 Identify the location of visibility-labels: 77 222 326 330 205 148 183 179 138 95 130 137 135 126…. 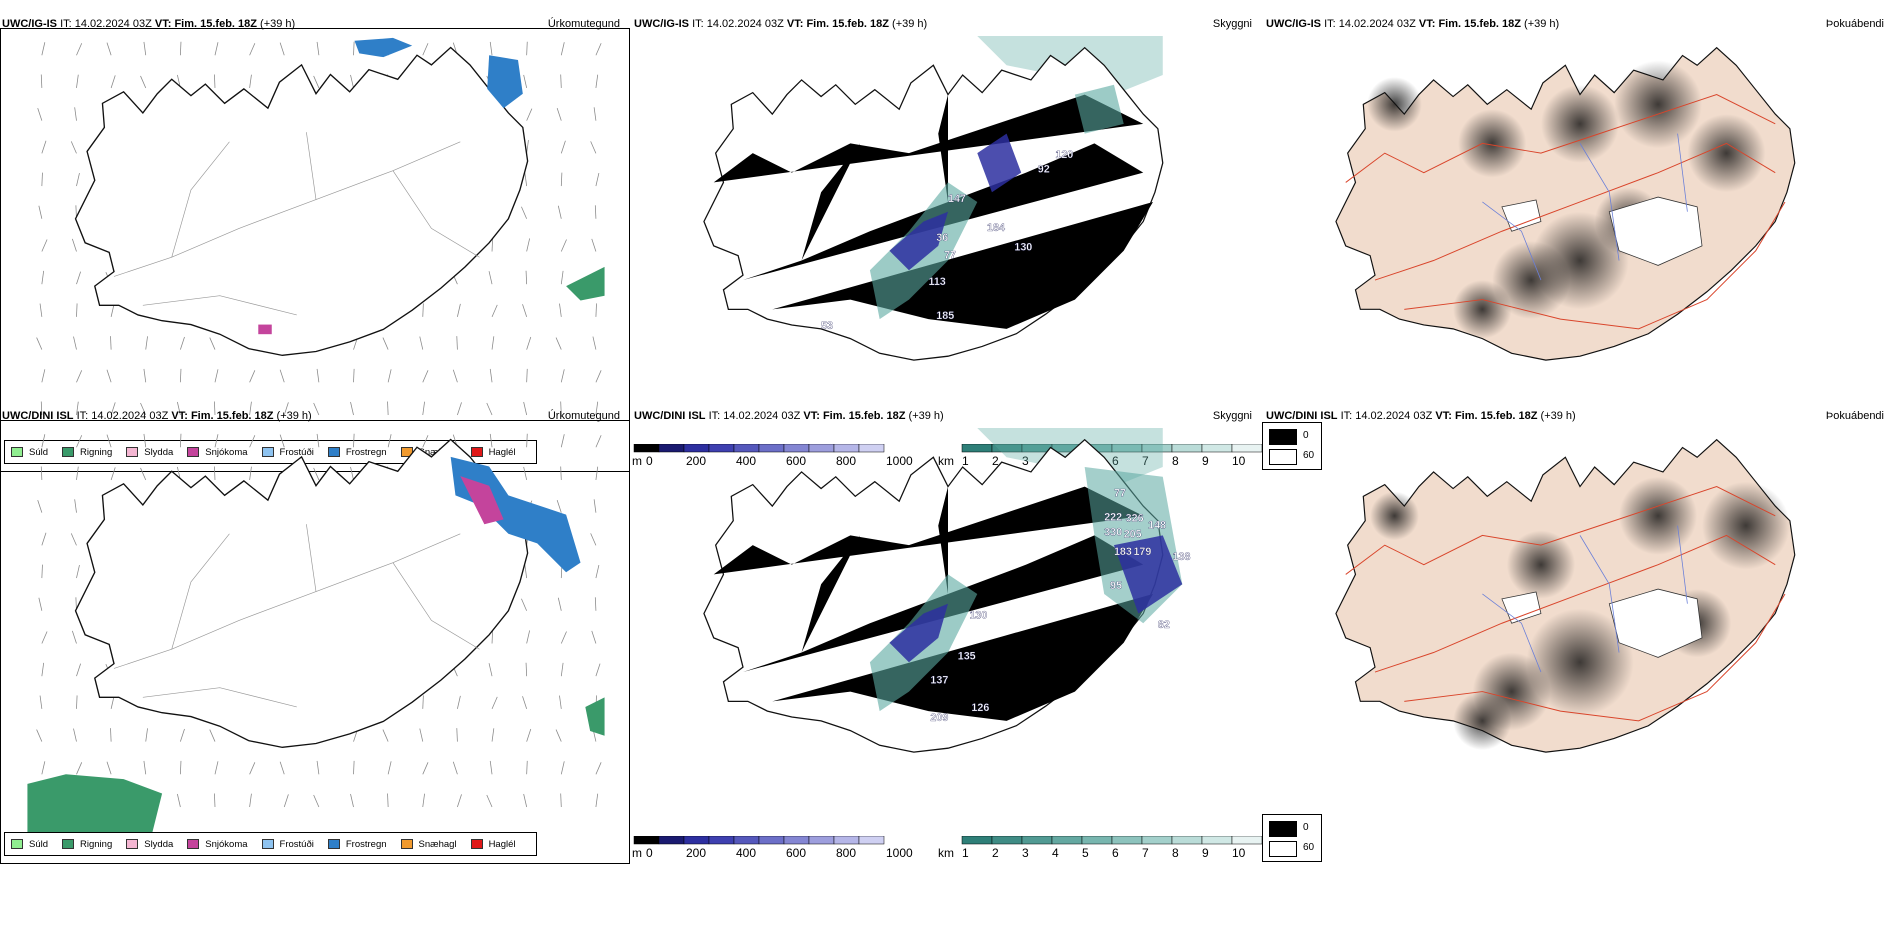
(1060, 605).